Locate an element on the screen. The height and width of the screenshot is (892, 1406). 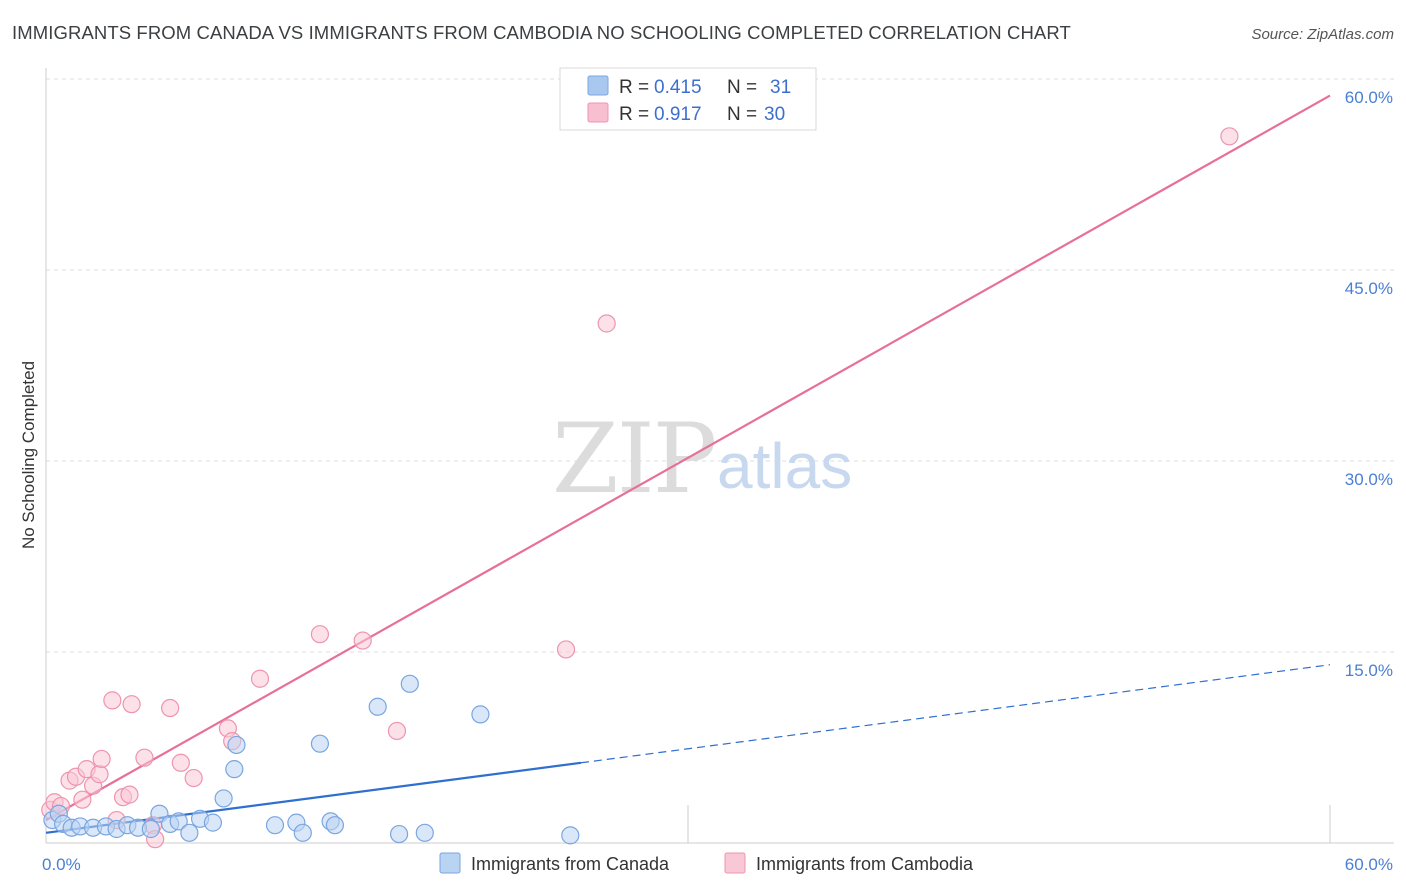
y-tick-label: 45.0% is located at coordinates (1369, 288).